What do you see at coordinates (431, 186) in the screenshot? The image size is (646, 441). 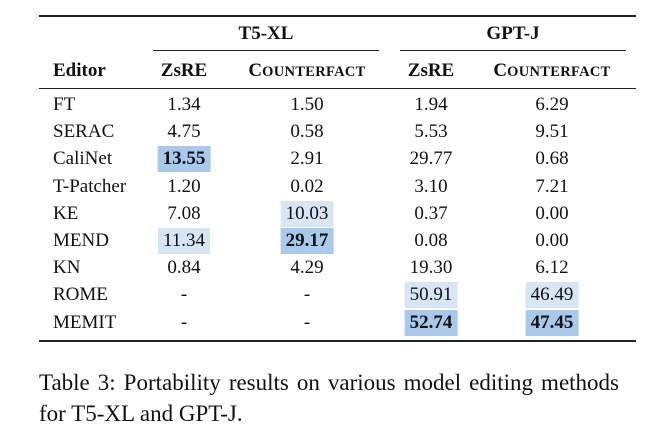 I see `table-cell: 3.10` at bounding box center [431, 186].